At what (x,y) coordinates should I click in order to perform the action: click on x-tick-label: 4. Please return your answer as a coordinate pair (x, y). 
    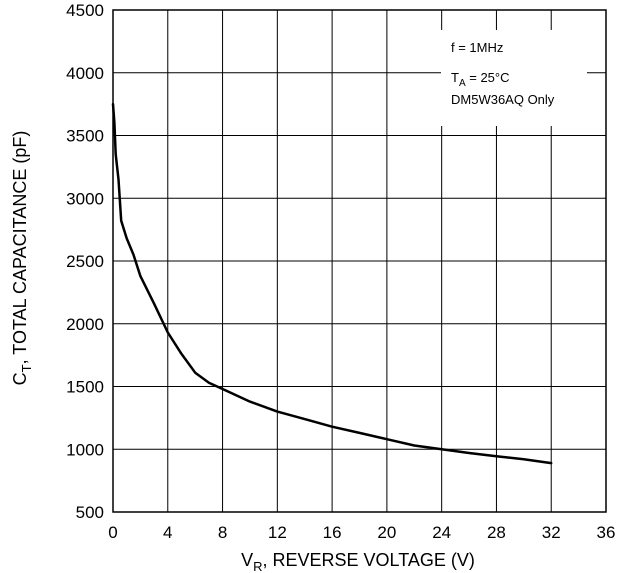
    Looking at the image, I should click on (167, 532).